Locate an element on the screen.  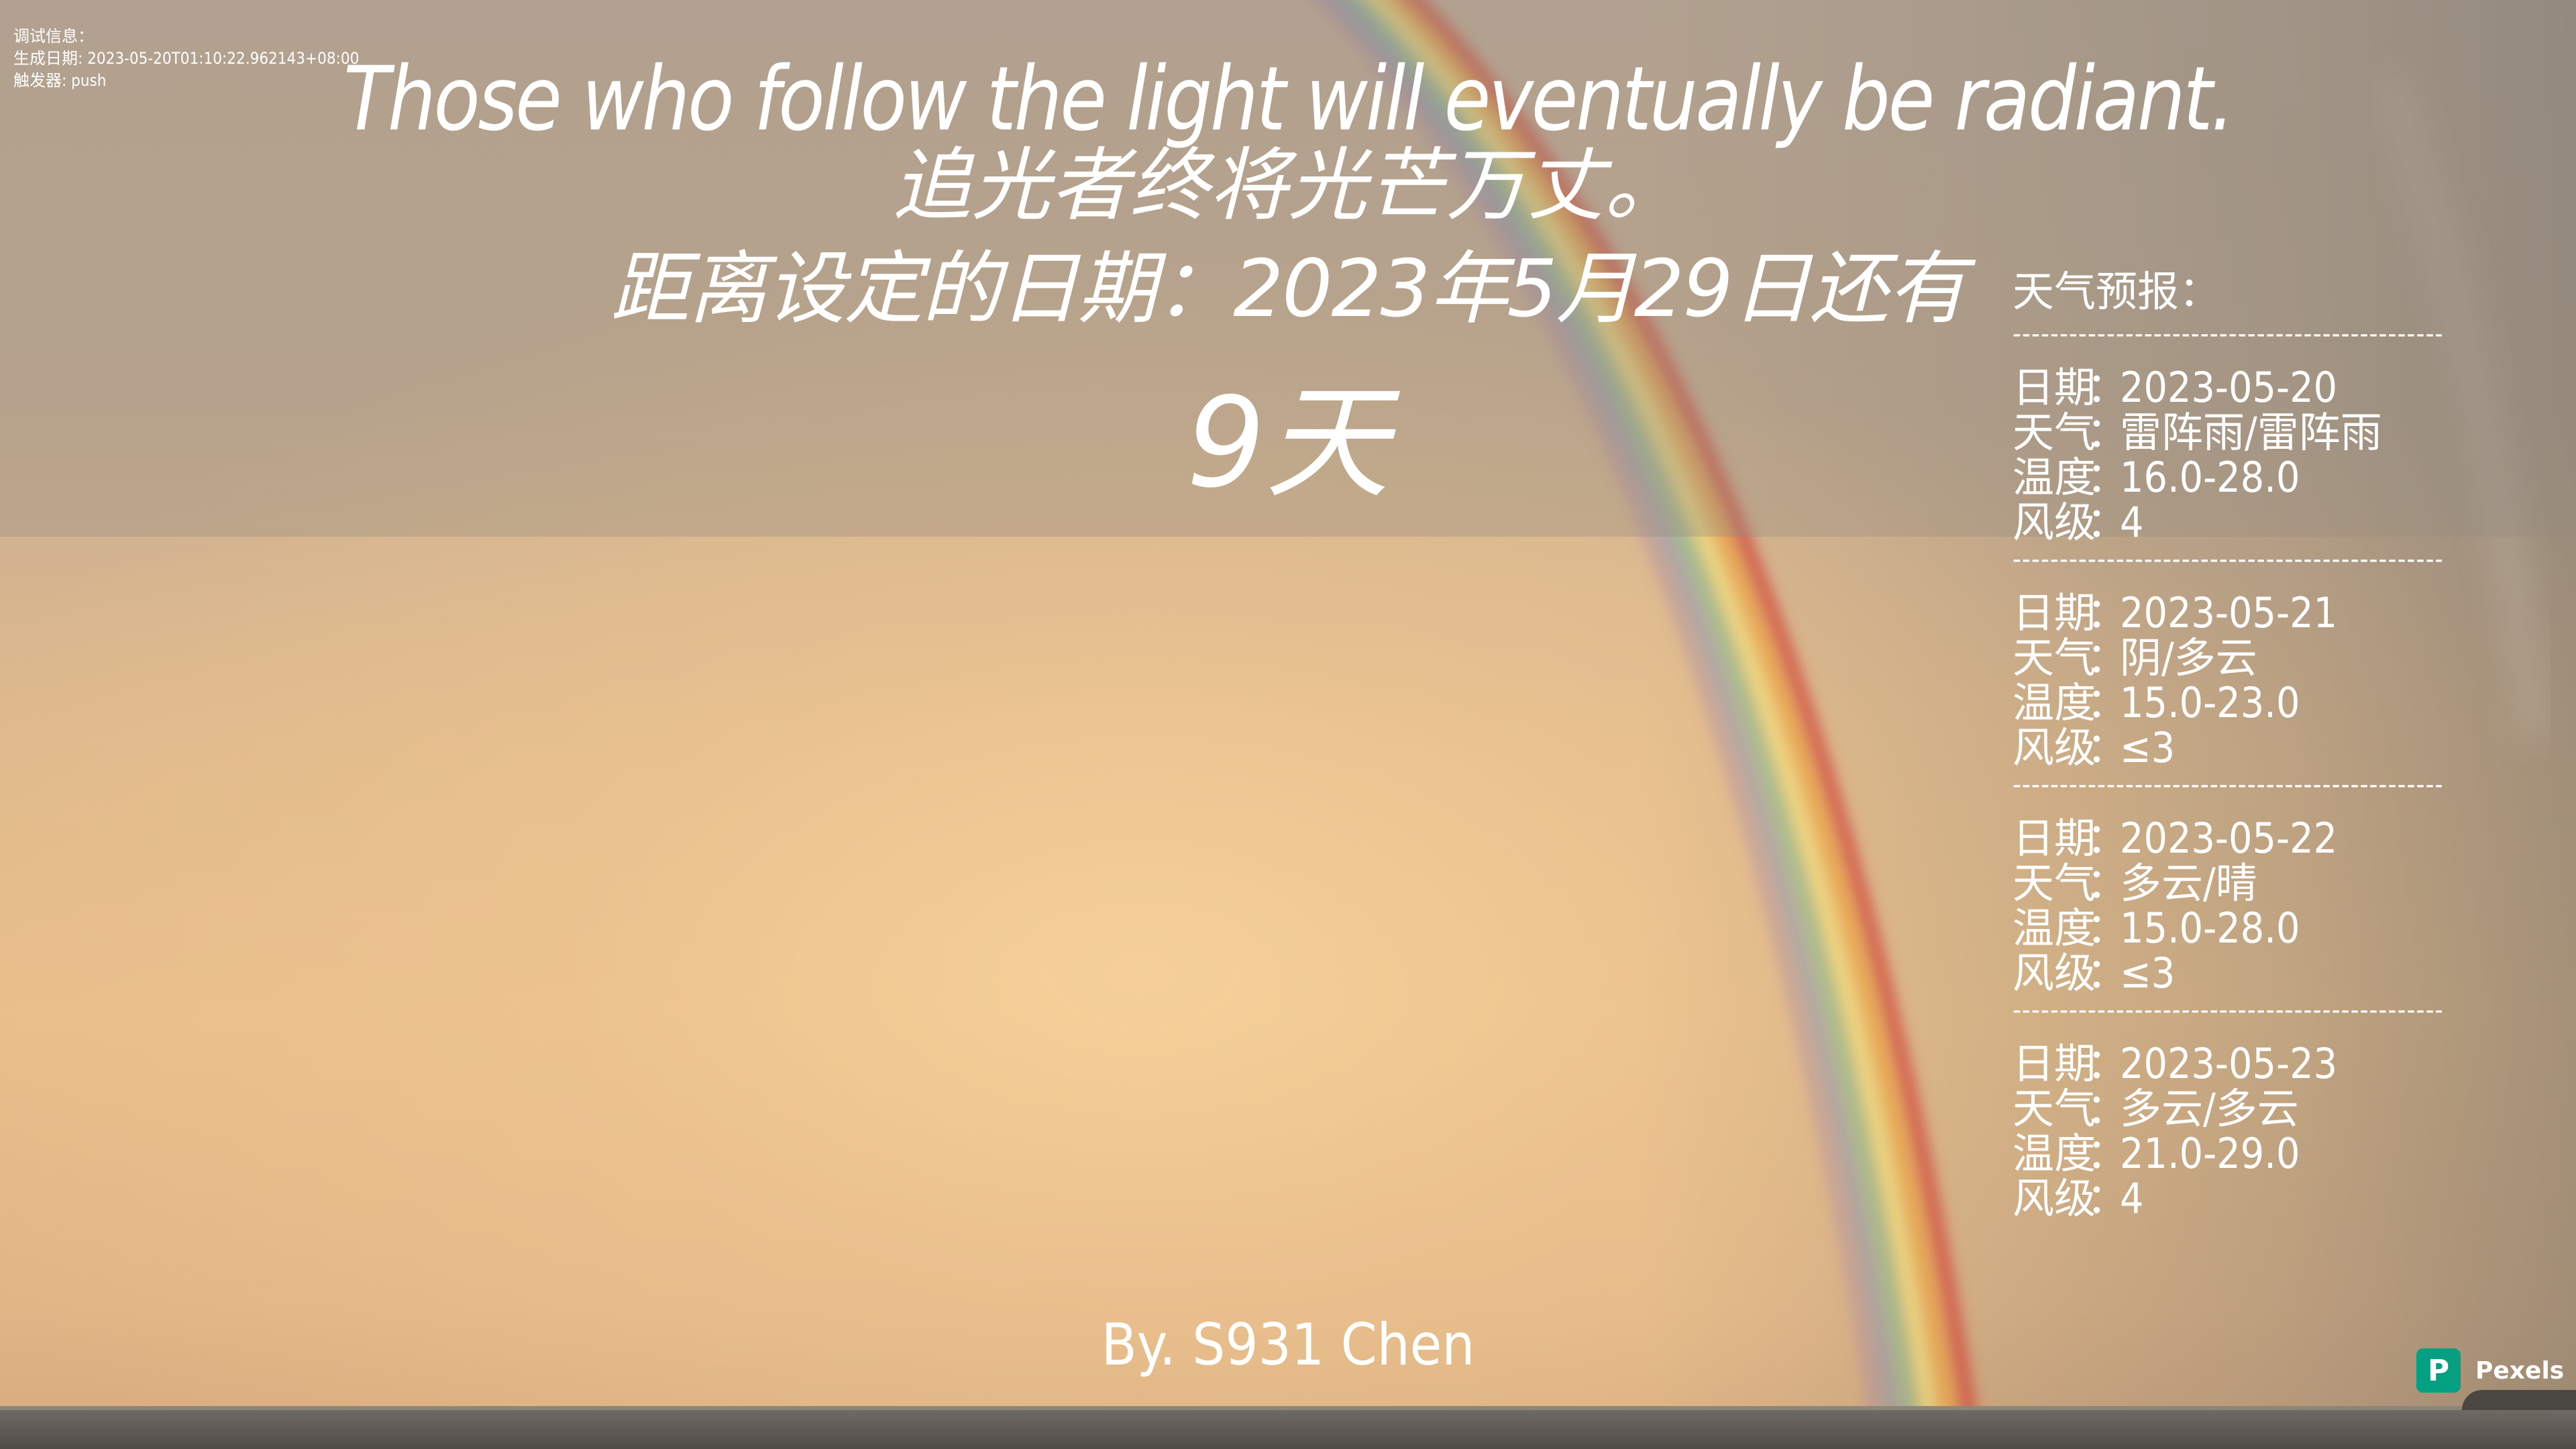
forecast-date-row: 日期： 2023-05-21 is located at coordinates (2227, 612).